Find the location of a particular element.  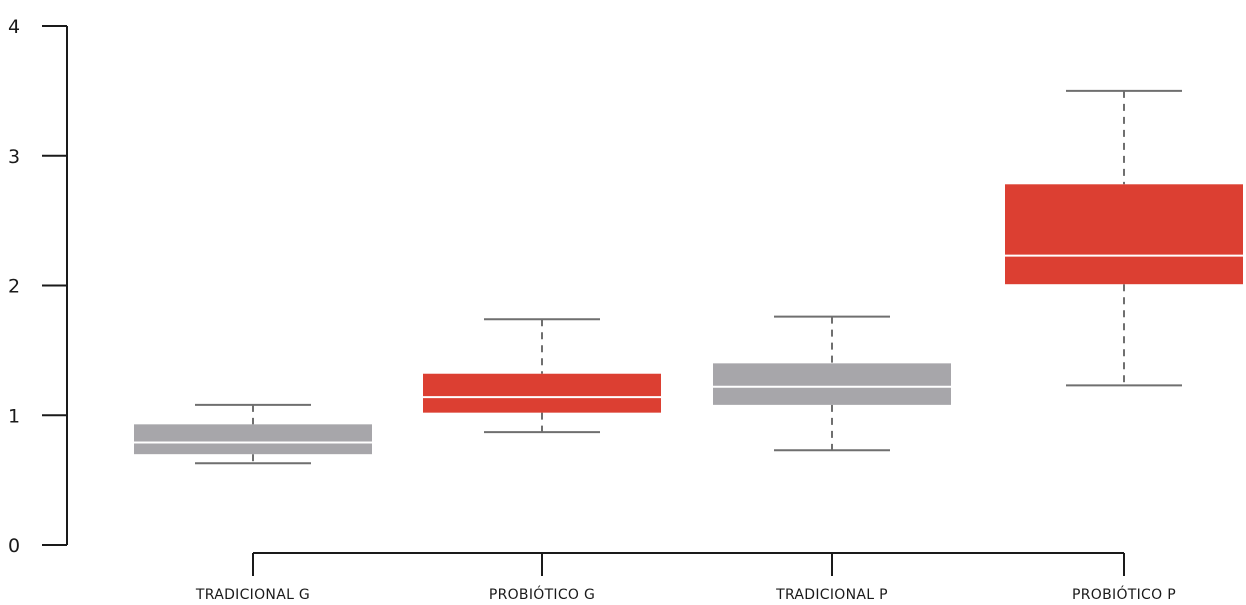

y-tick-label-2: 2 is located at coordinates (14, 287).